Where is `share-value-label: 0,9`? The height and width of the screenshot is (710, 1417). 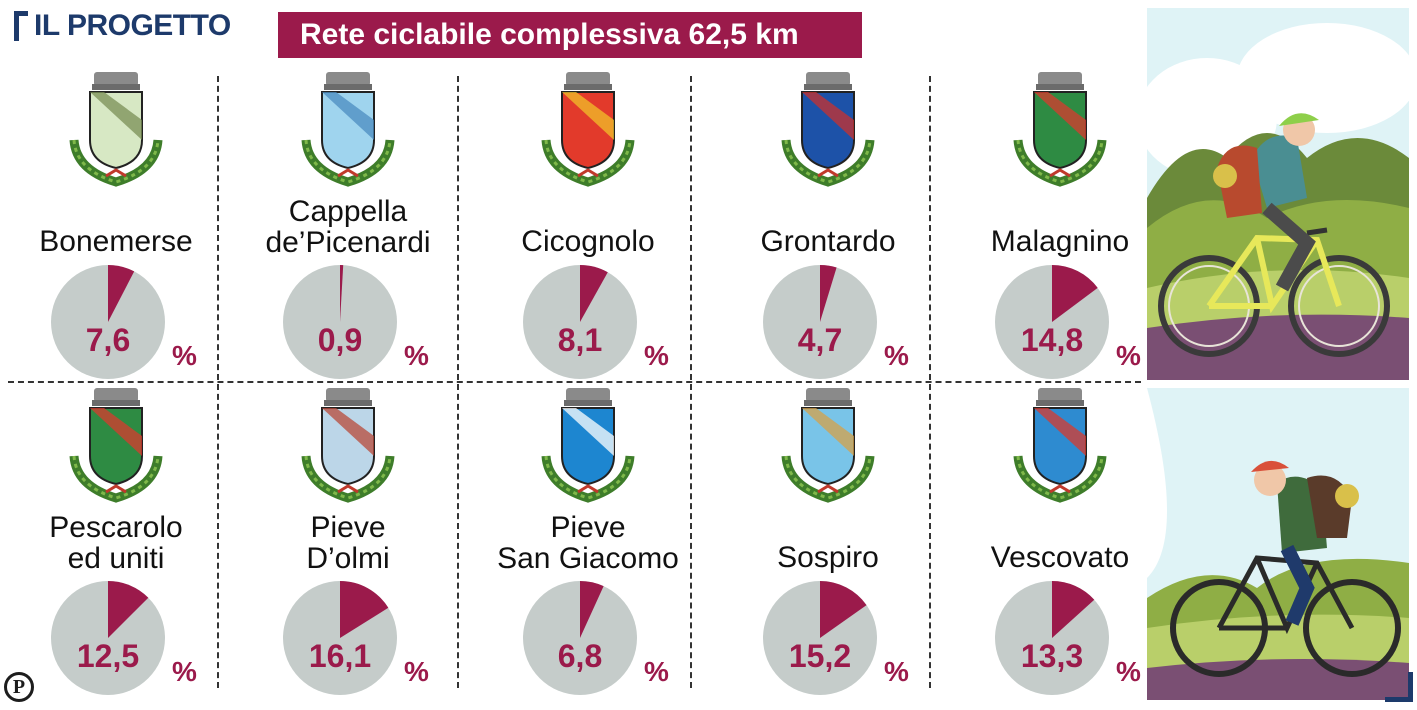
share-value-label: 0,9 is located at coordinates (340, 340).